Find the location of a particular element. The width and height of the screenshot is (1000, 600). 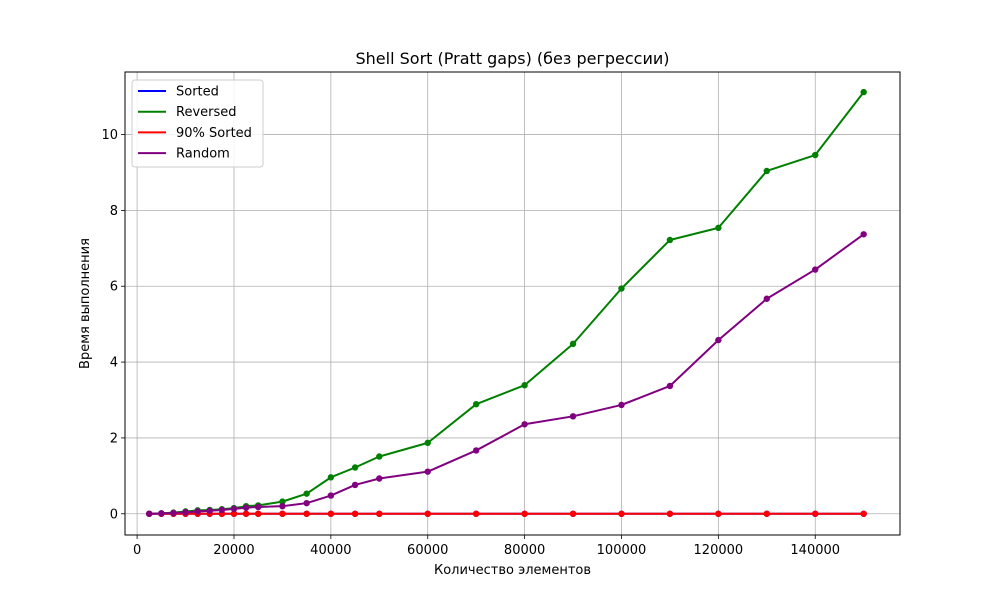

legend-item: Random is located at coordinates (184, 154).